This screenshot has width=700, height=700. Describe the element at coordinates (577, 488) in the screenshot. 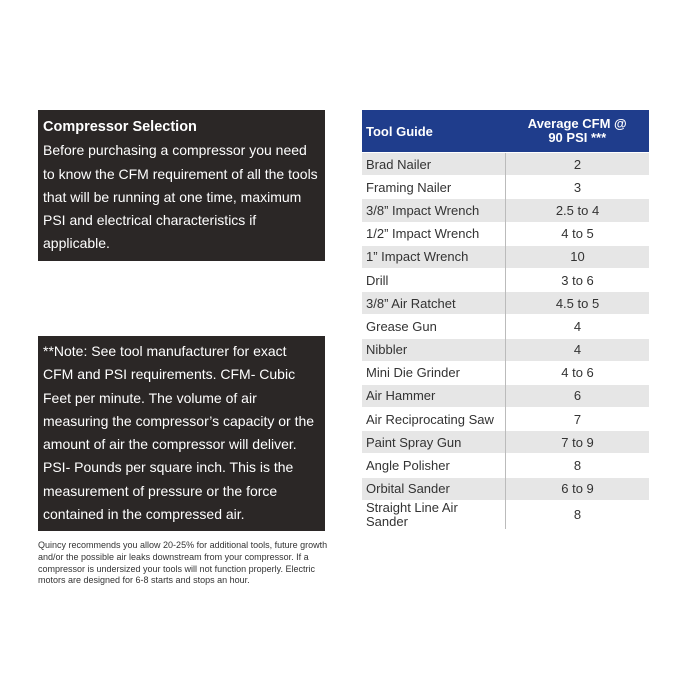

I see `cfm-cell: 6 to 9` at that location.